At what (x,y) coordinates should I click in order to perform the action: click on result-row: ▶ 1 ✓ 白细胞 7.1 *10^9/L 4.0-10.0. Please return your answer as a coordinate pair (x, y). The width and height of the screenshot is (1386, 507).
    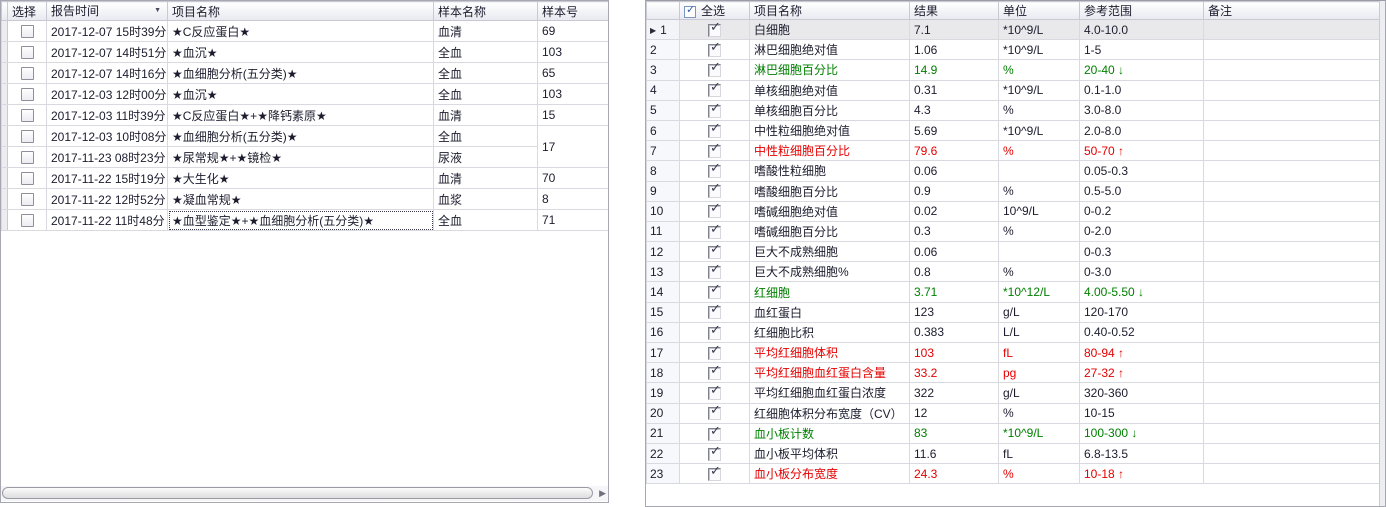
    Looking at the image, I should click on (1014, 29).